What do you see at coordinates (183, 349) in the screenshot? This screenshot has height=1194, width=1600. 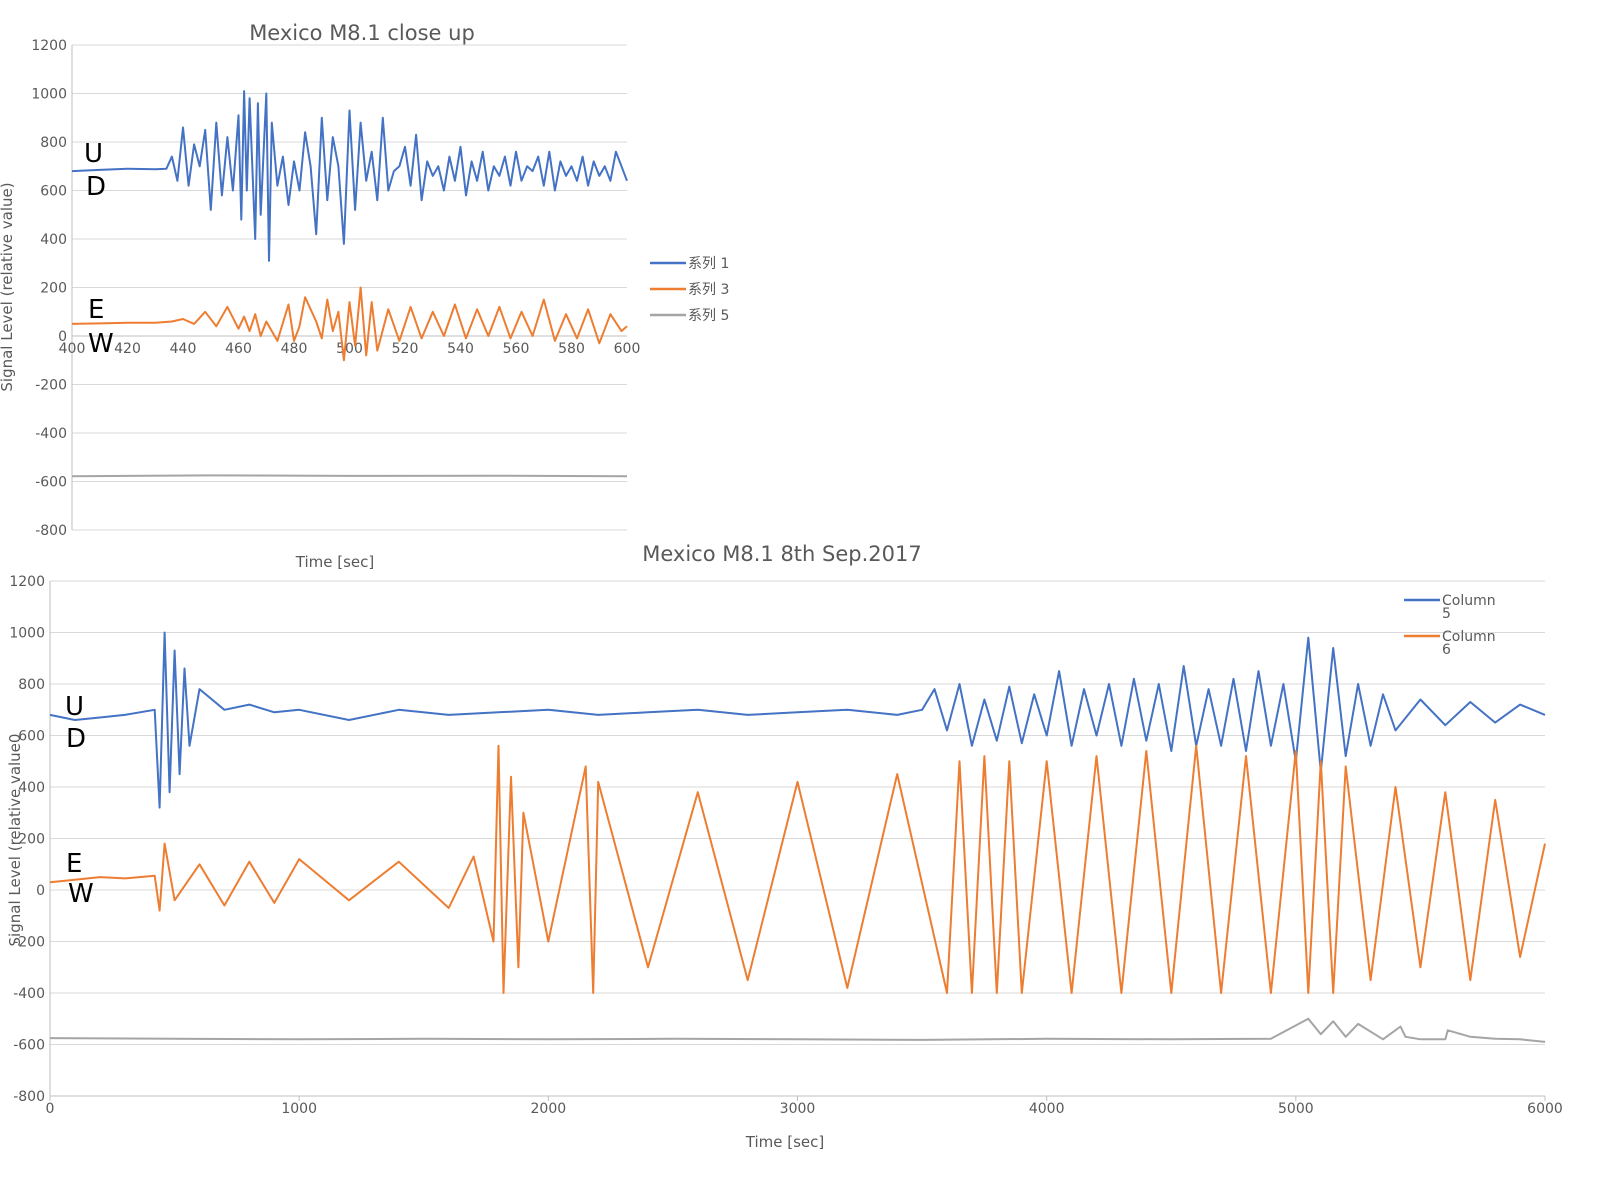 I see `chart1-x-tick-label: 440` at bounding box center [183, 349].